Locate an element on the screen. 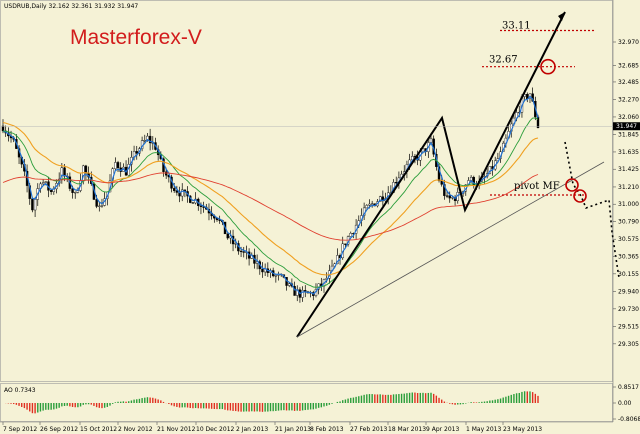 This screenshot has height=434, width=640. pivot-circle is located at coordinates (580, 196).